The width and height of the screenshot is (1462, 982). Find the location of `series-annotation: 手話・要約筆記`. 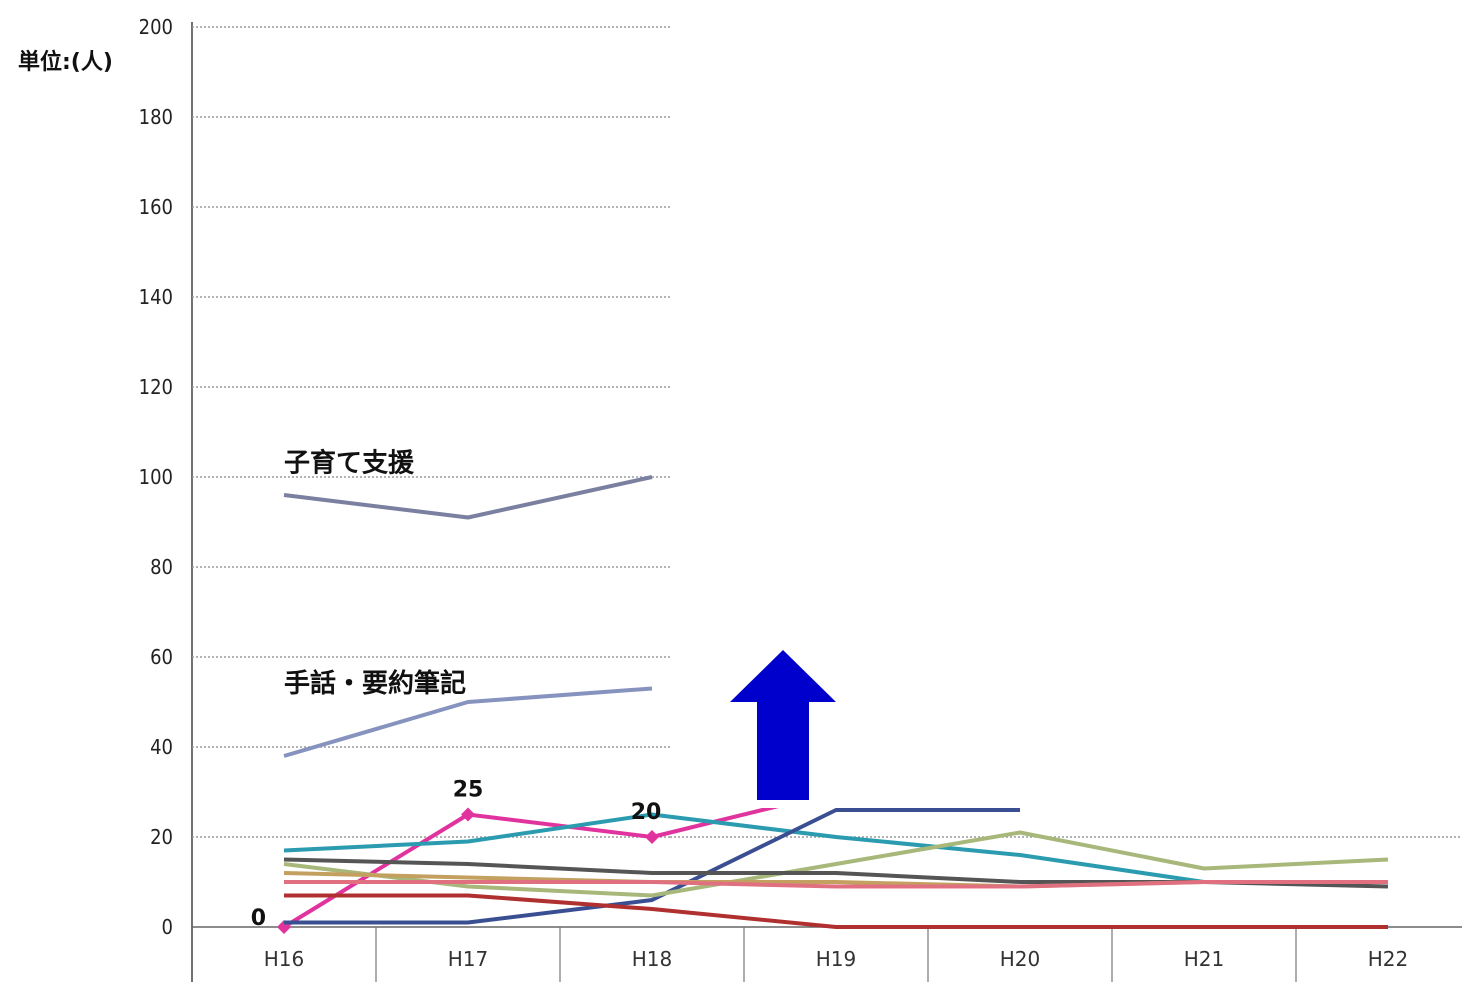

series-annotation: 手話・要約筆記 is located at coordinates (375, 683).